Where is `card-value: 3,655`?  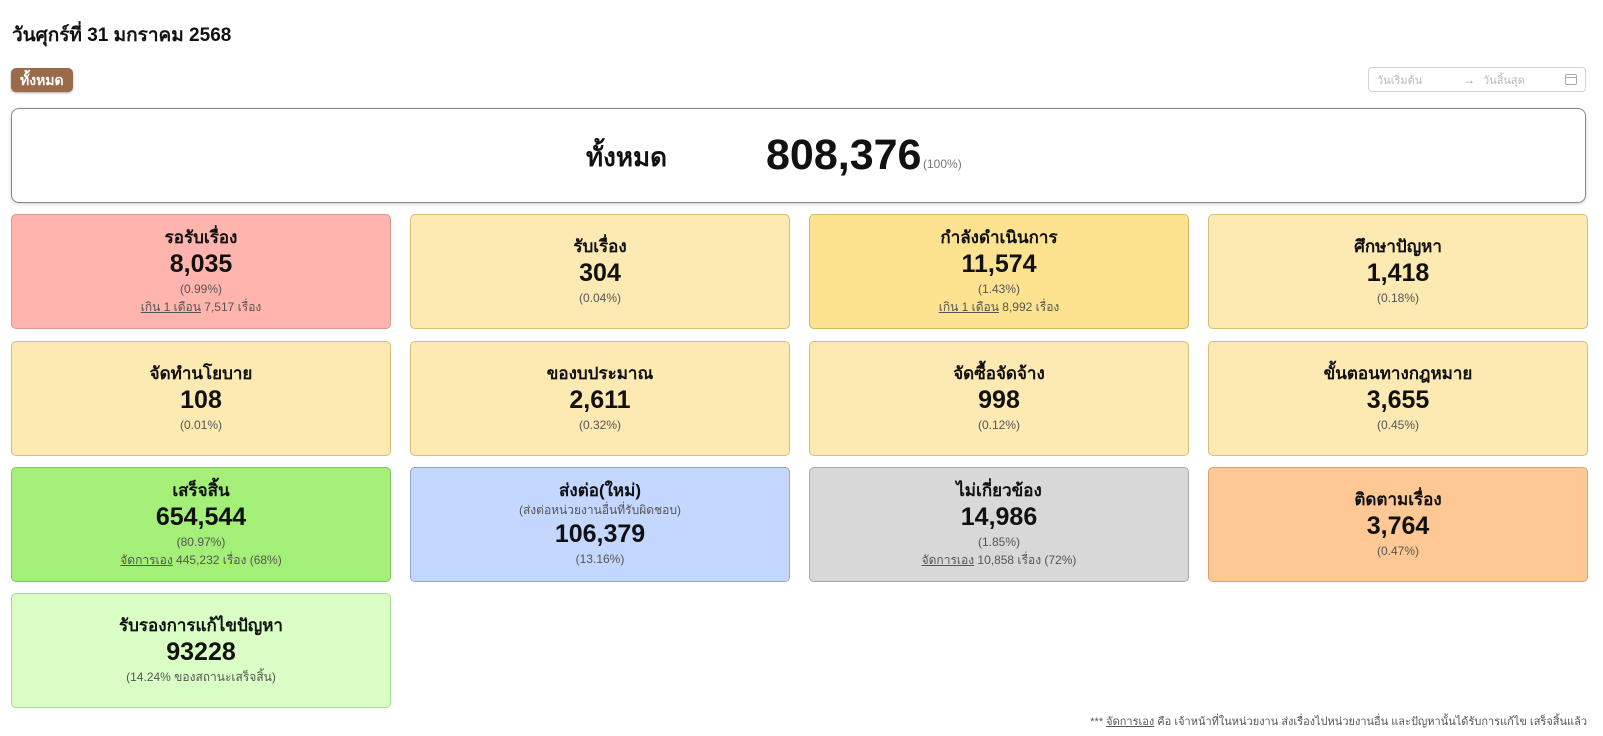
card-value: 3,655 is located at coordinates (1398, 399).